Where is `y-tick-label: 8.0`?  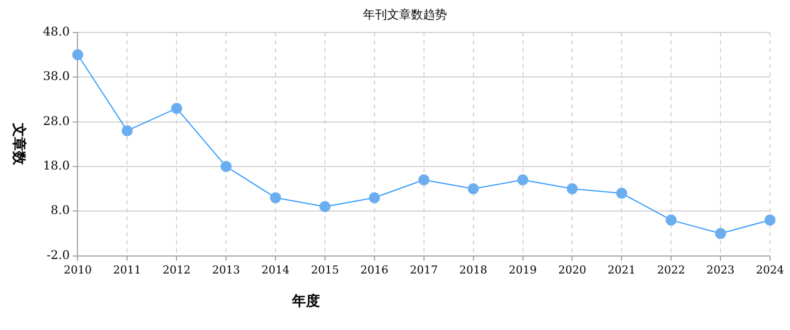
y-tick-label: 8.0 is located at coordinates (60, 210).